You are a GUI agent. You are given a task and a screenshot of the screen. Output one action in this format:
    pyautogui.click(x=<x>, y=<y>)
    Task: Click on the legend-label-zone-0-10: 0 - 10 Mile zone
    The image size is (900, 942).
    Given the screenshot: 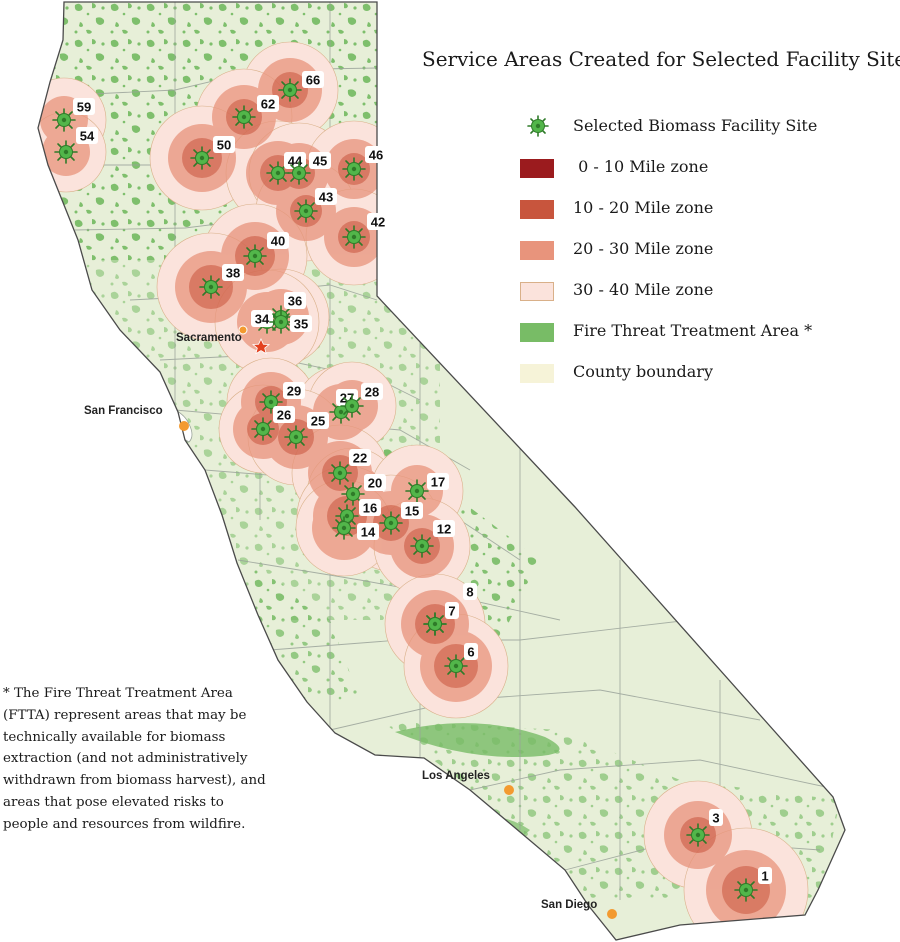 What is the action you would take?
    pyautogui.click(x=641, y=166)
    